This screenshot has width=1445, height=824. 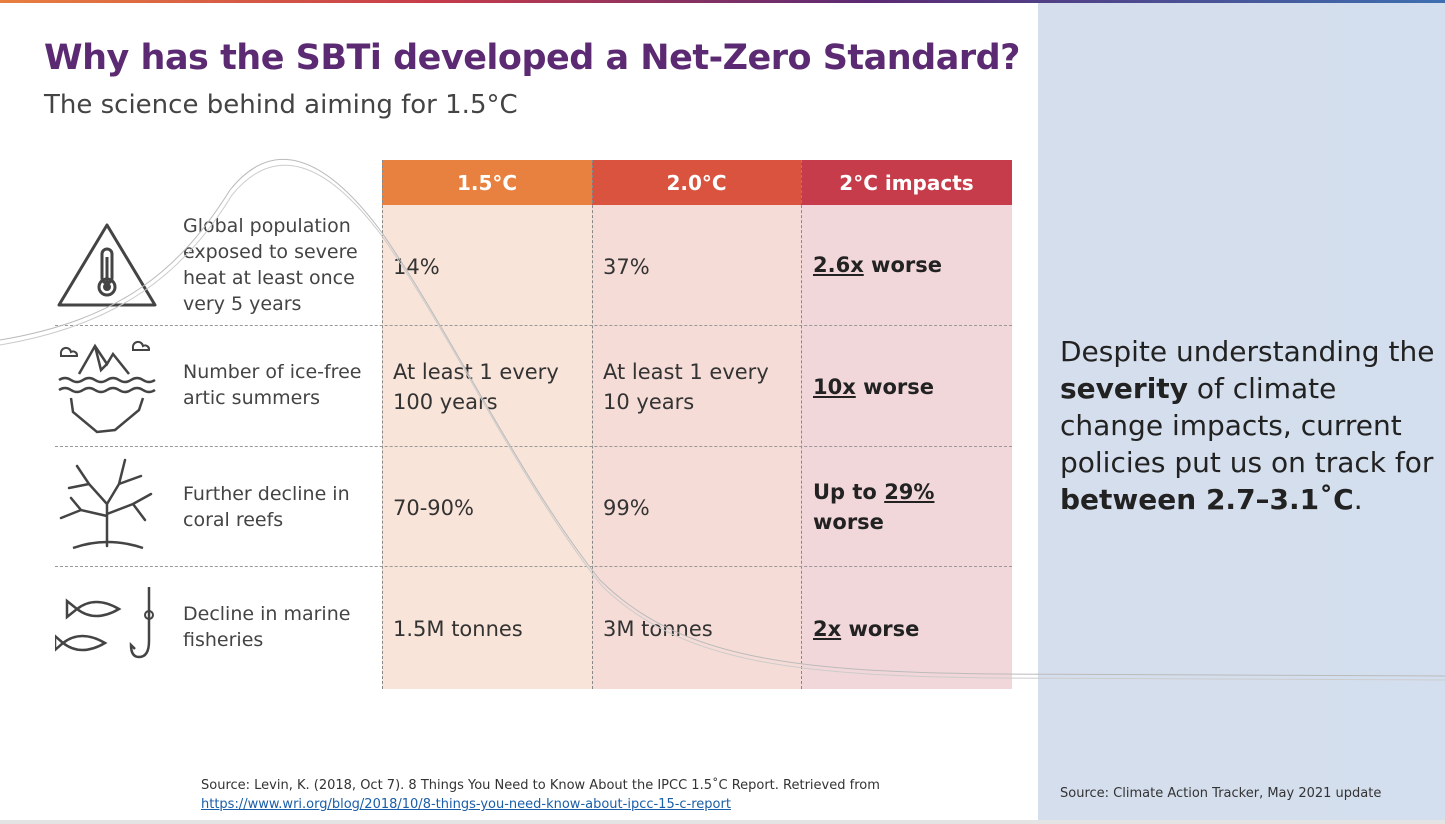 What do you see at coordinates (906, 182) in the screenshot?
I see `column-header: 2°C impacts` at bounding box center [906, 182].